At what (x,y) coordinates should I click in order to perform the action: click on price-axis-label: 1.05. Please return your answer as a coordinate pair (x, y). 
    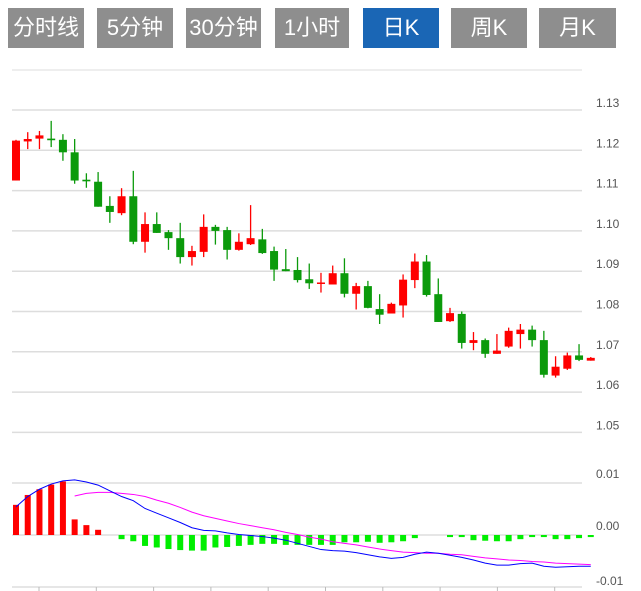
    Looking at the image, I should click on (608, 425).